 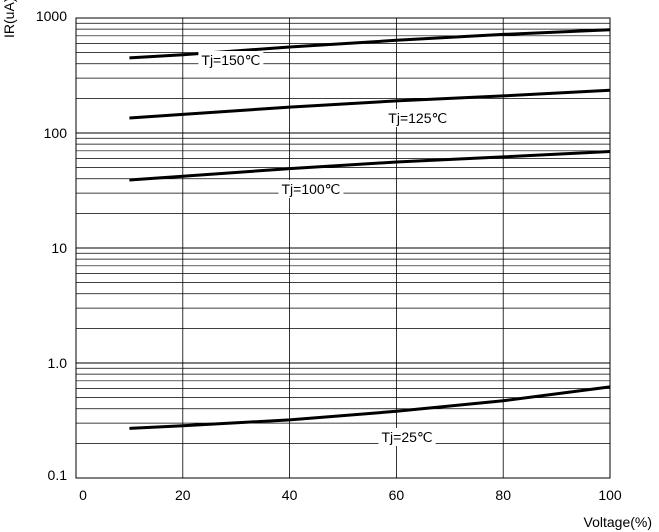 What do you see at coordinates (503, 495) in the screenshot?
I see `x-tick-label: 80` at bounding box center [503, 495].